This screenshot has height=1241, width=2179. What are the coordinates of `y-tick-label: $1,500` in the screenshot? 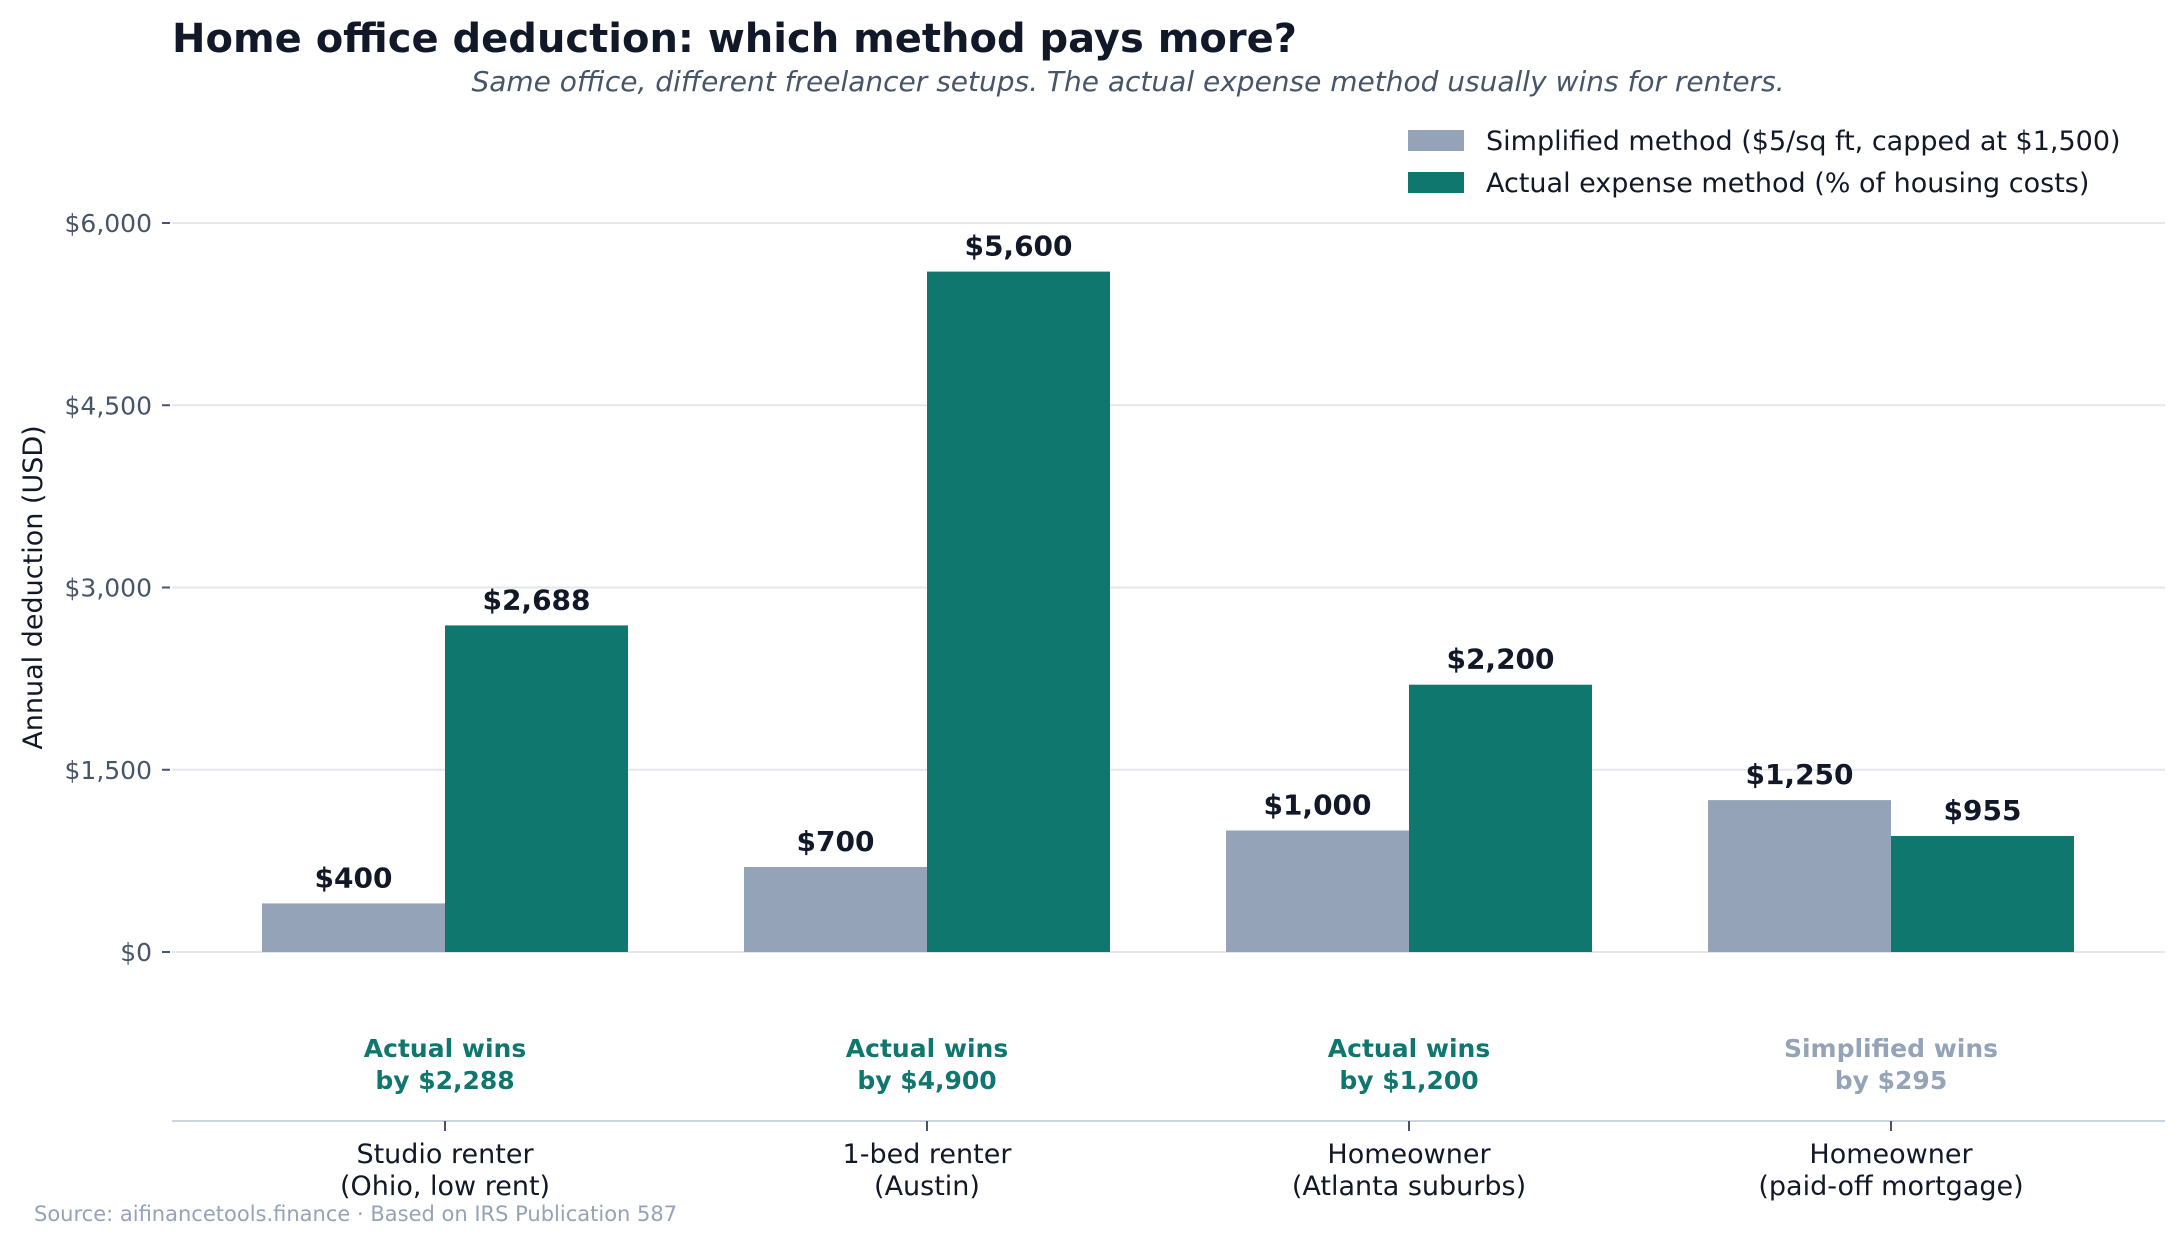 It's located at (108, 770).